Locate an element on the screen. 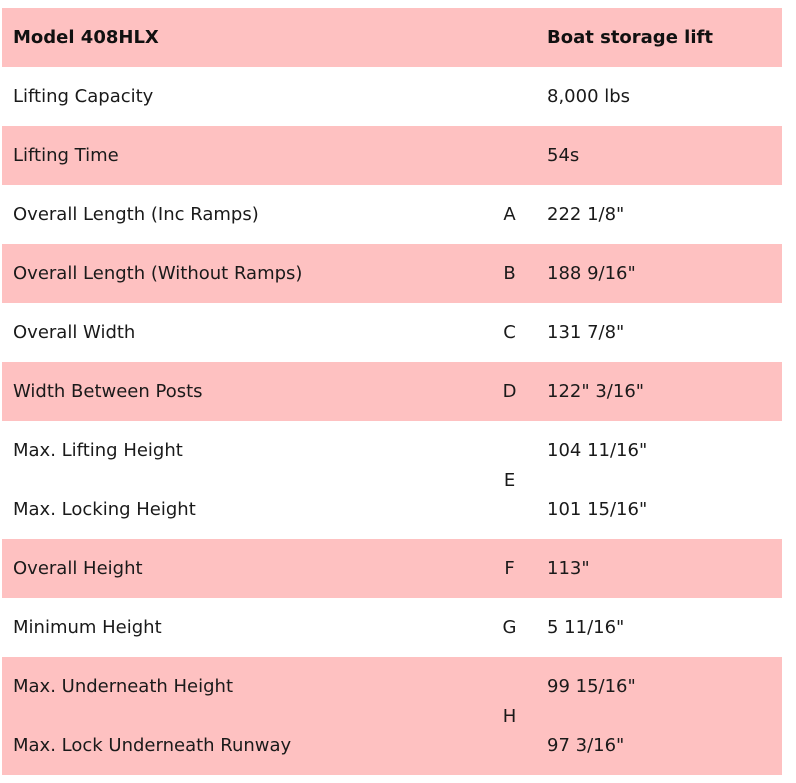 The image size is (796, 783). table-row: Overall Height F 113" is located at coordinates (392, 568).